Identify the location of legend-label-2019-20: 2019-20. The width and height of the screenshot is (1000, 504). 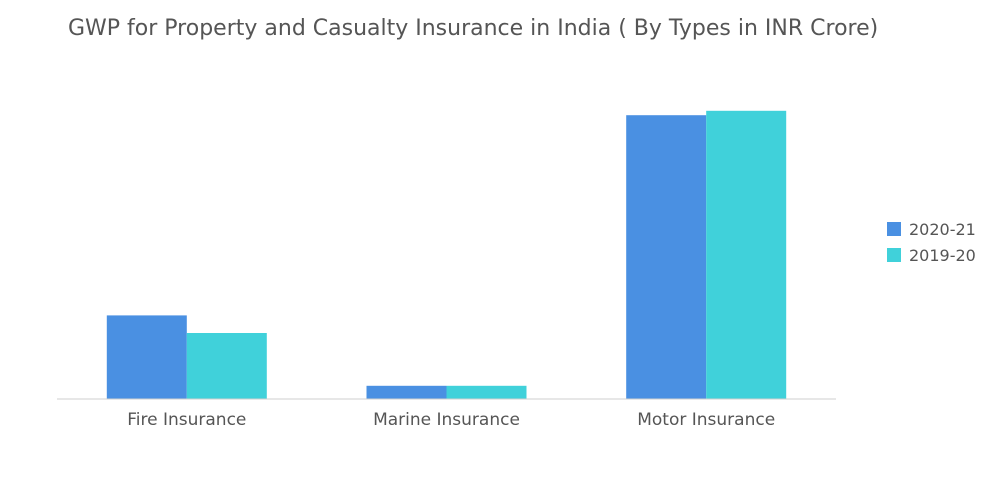
(942, 255).